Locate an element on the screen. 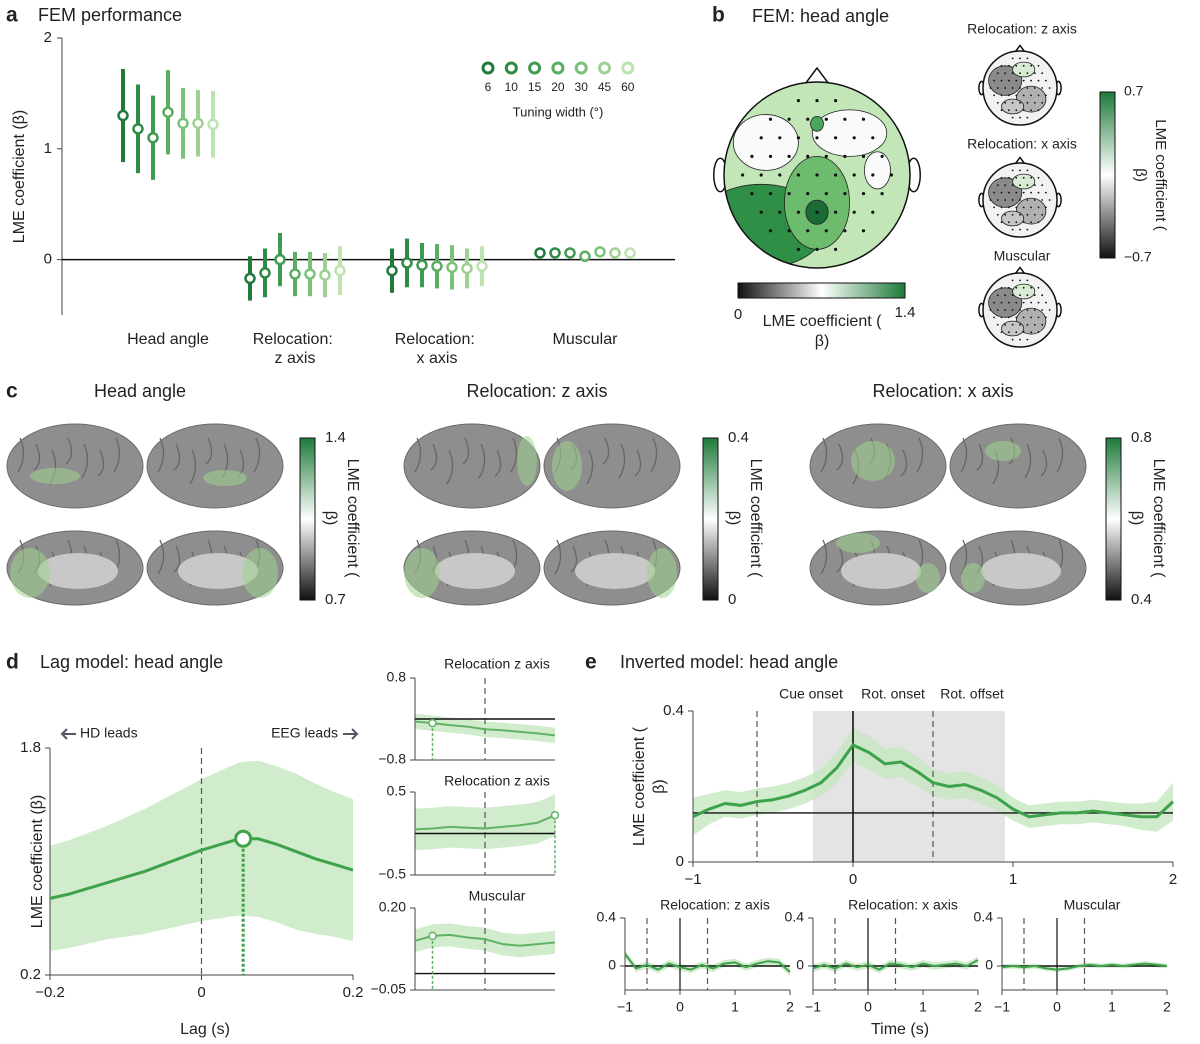  colorbar-tick-label: 0 is located at coordinates (738, 314).